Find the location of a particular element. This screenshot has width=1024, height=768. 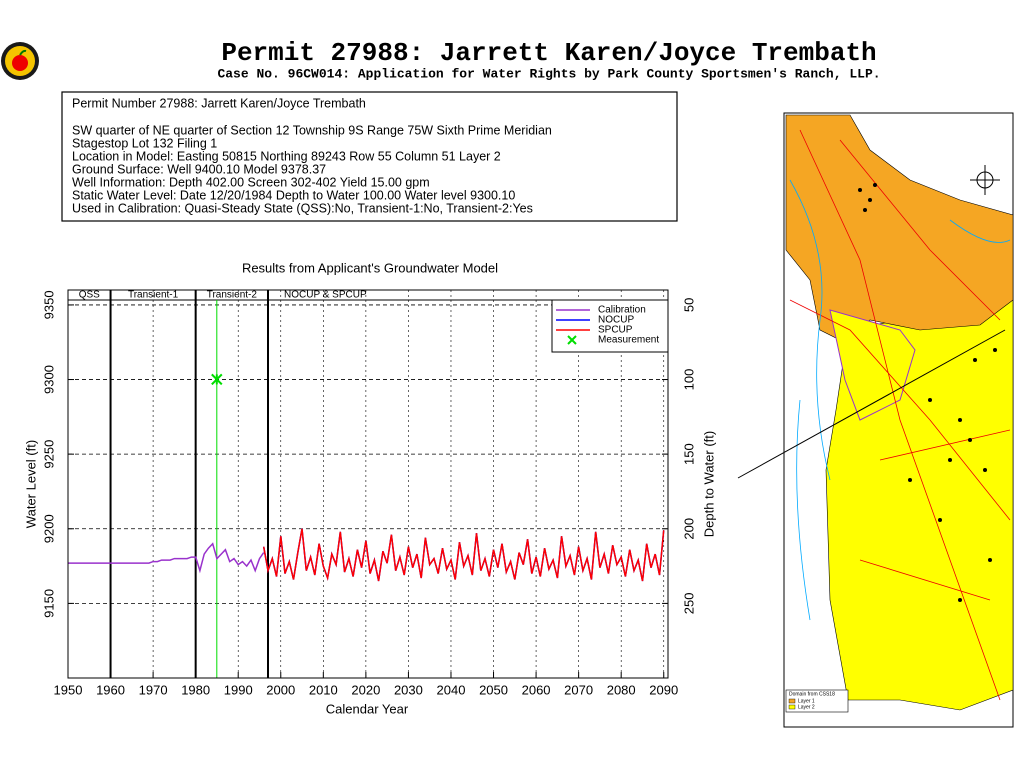

map-legend-title: Domain from CSS18 is located at coordinates (812, 694).